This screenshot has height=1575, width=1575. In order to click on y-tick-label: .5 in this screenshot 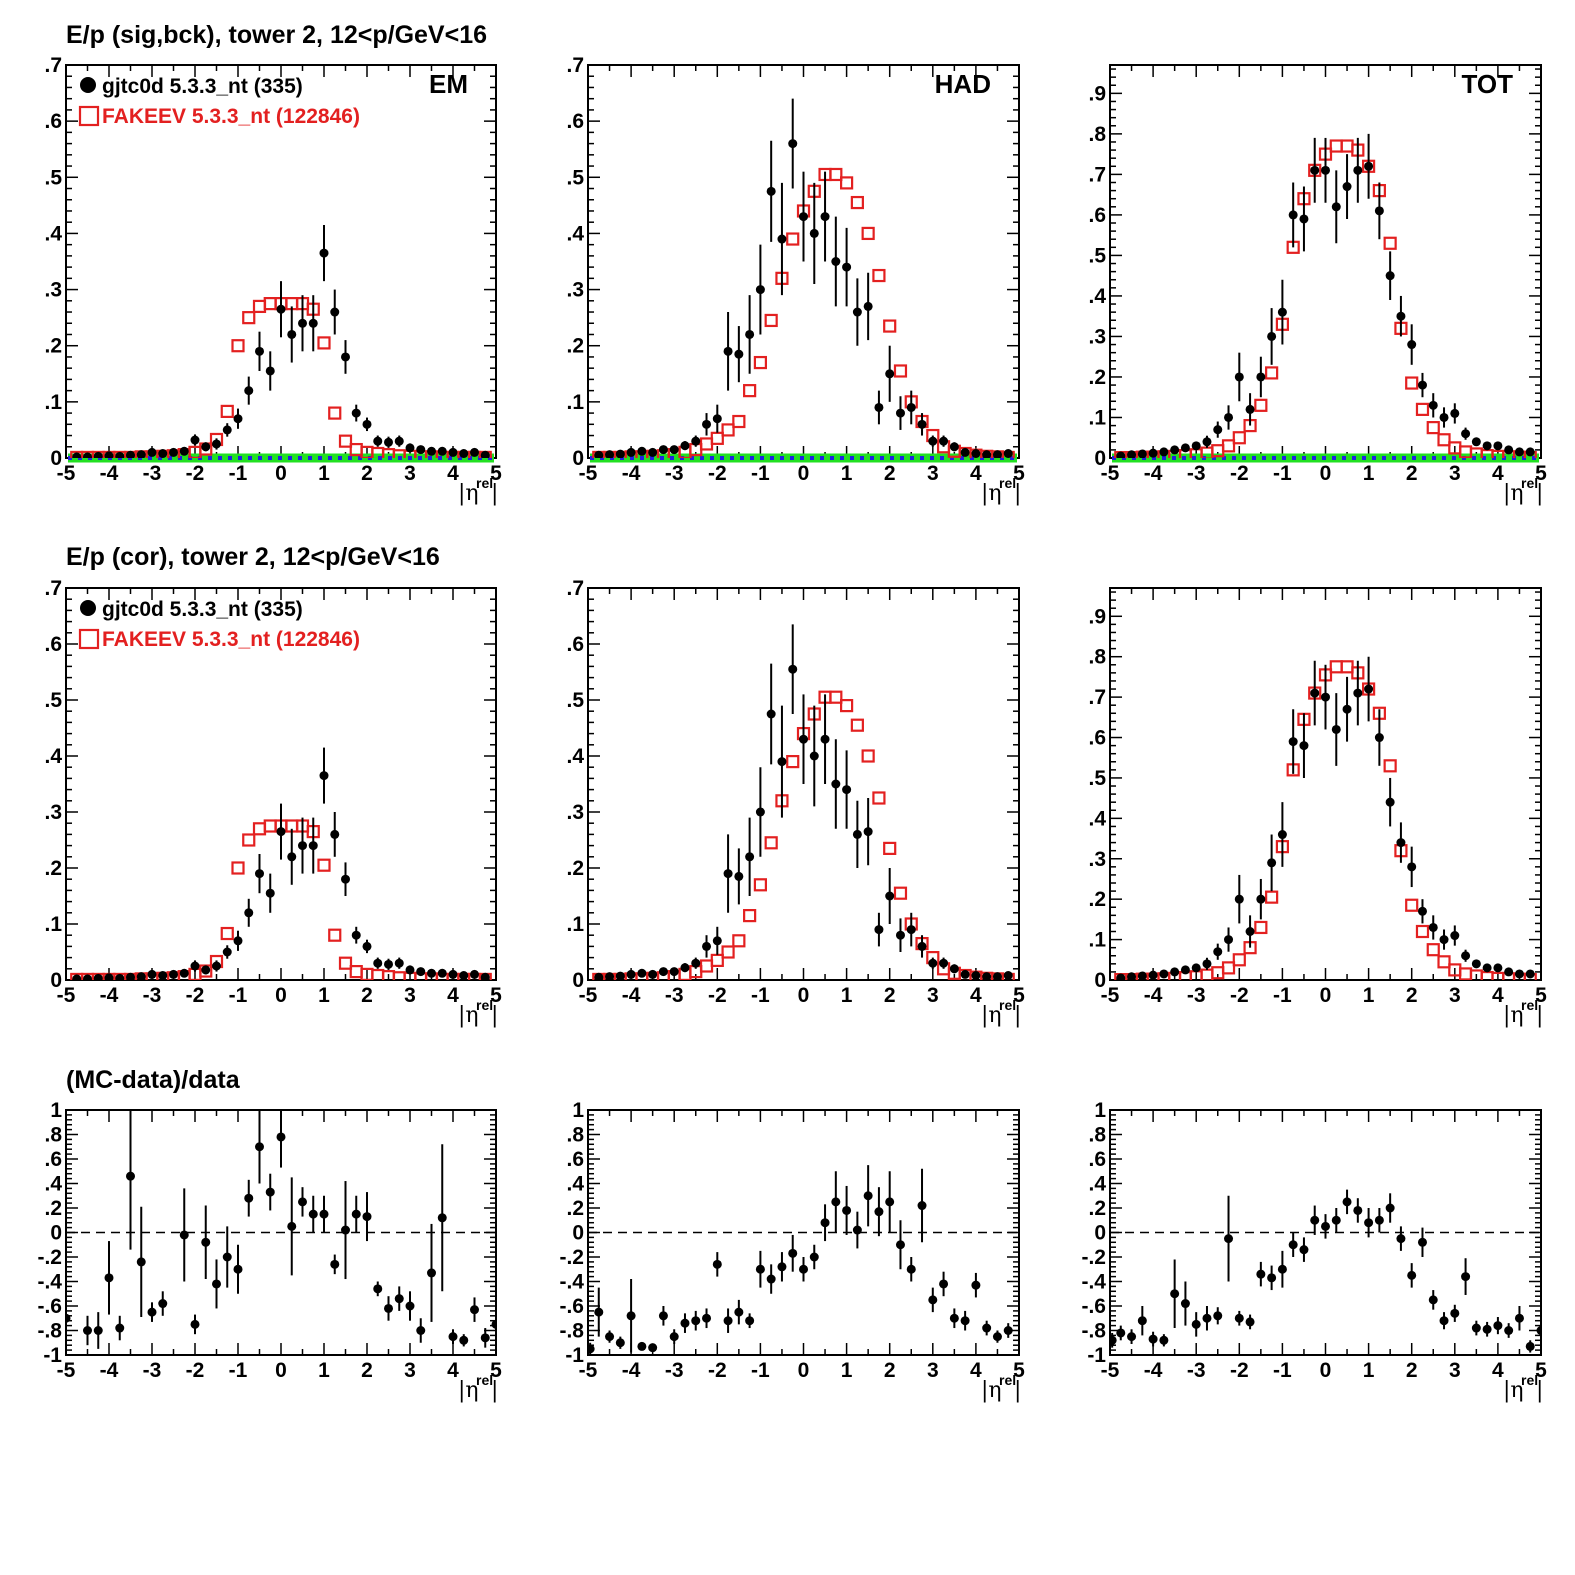, I will do `click(575, 700)`.